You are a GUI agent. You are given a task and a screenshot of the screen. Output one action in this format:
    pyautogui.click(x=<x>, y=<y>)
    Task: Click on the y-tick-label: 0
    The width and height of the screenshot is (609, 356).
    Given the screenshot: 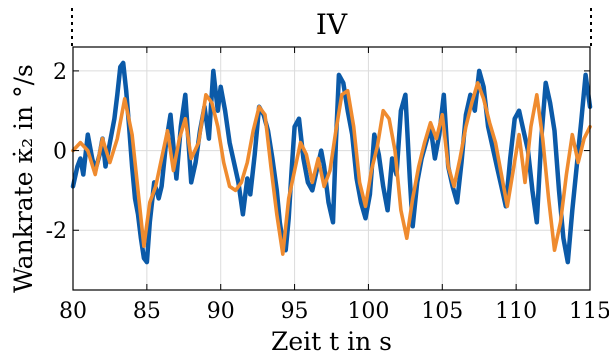 What is the action you would take?
    pyautogui.click(x=60, y=152)
    